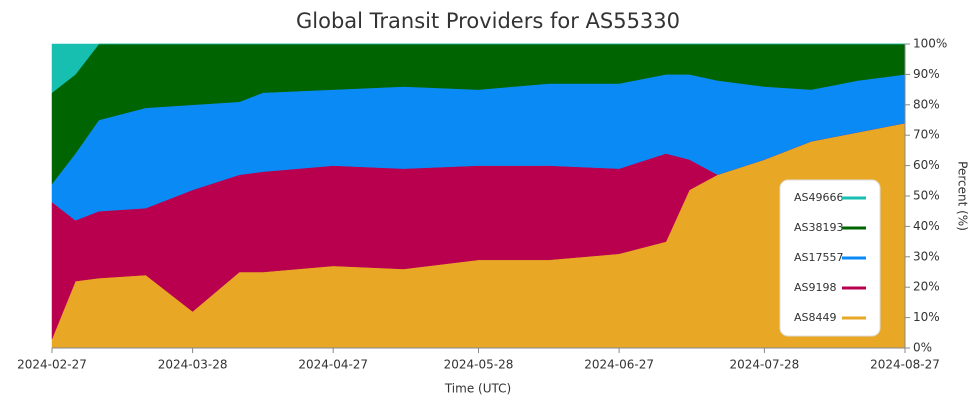 The width and height of the screenshot is (976, 400). I want to click on legend-label: AS9198, so click(815, 287).